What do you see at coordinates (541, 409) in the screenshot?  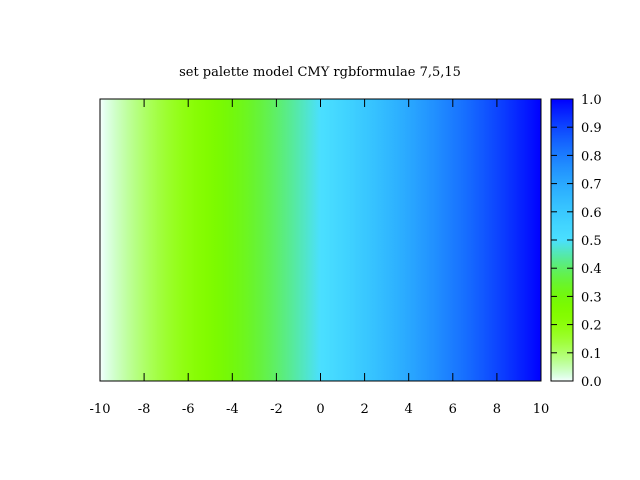 I see `x-tick-label: 10` at bounding box center [541, 409].